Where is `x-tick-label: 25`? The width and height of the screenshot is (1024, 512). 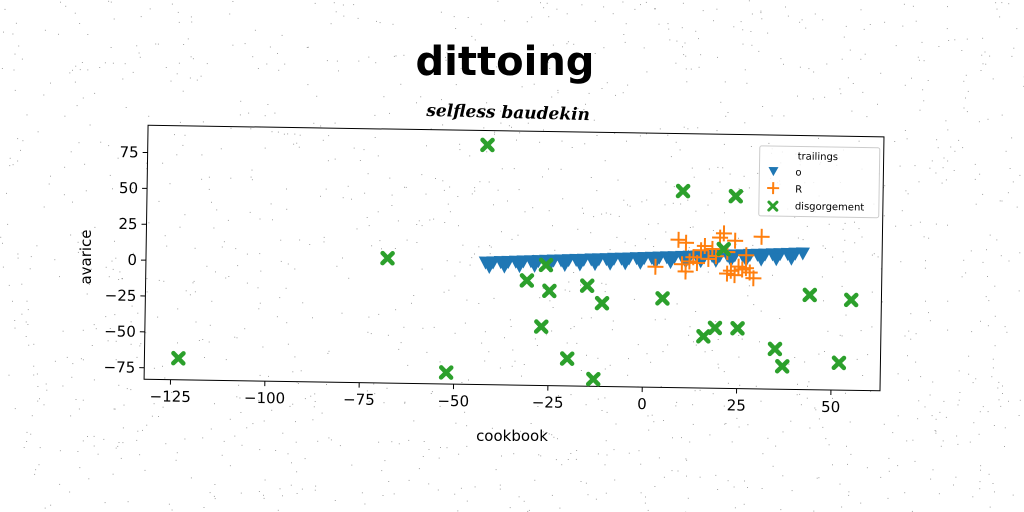 x-tick-label: 25 is located at coordinates (736, 405).